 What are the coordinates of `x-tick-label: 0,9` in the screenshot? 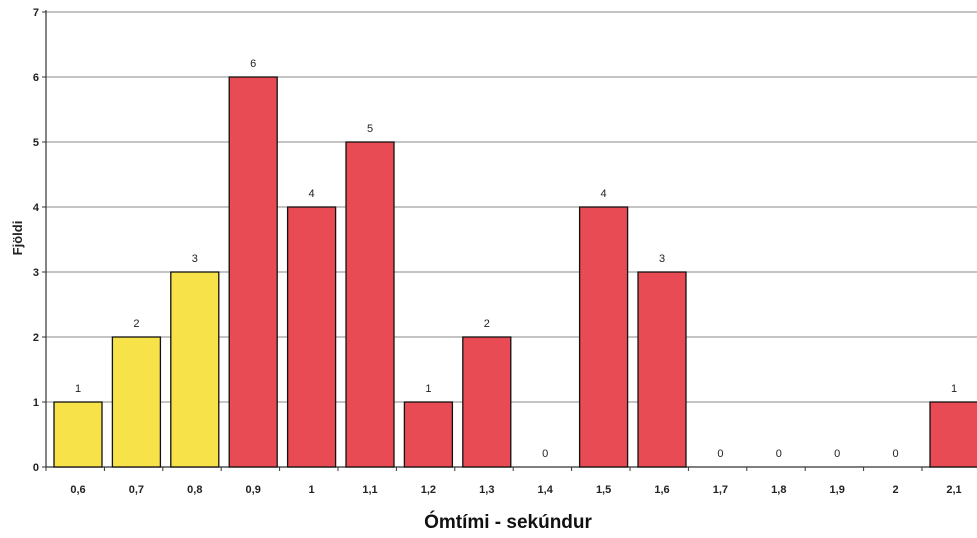 It's located at (253, 490).